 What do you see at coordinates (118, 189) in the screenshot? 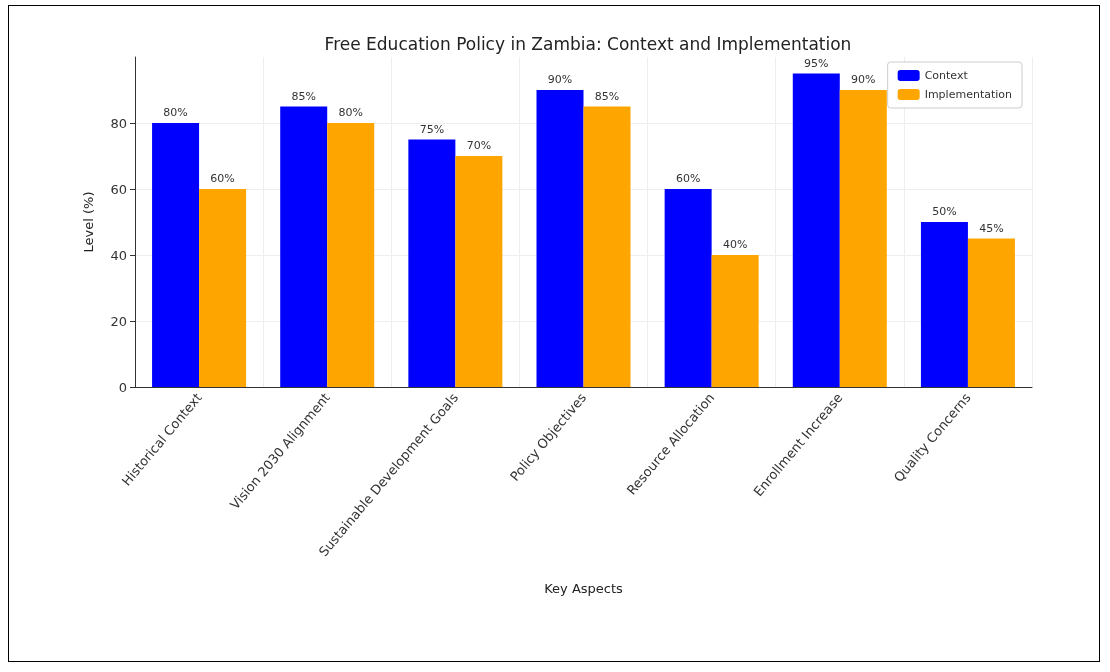
I see `y-tick-label: 60` at bounding box center [118, 189].